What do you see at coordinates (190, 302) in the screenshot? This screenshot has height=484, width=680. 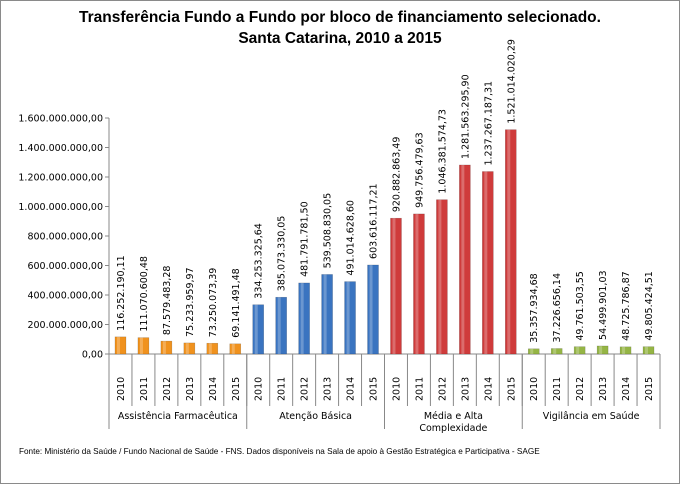 I see `data-label: 75.233.959,97` at bounding box center [190, 302].